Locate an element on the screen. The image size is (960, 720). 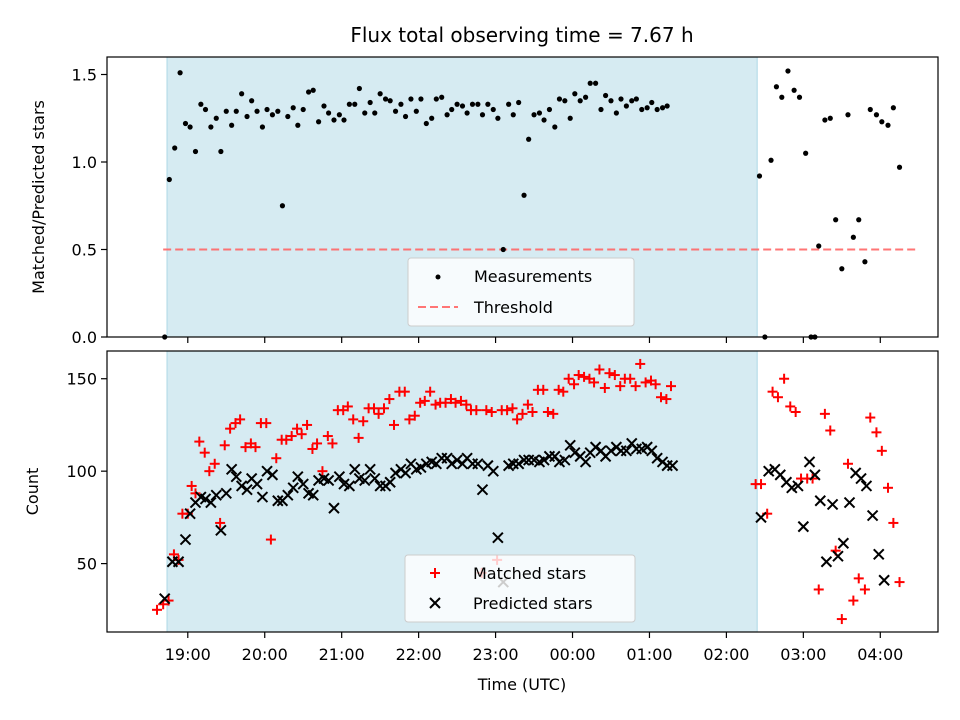
legend-matched-marker is located at coordinates (435, 573).